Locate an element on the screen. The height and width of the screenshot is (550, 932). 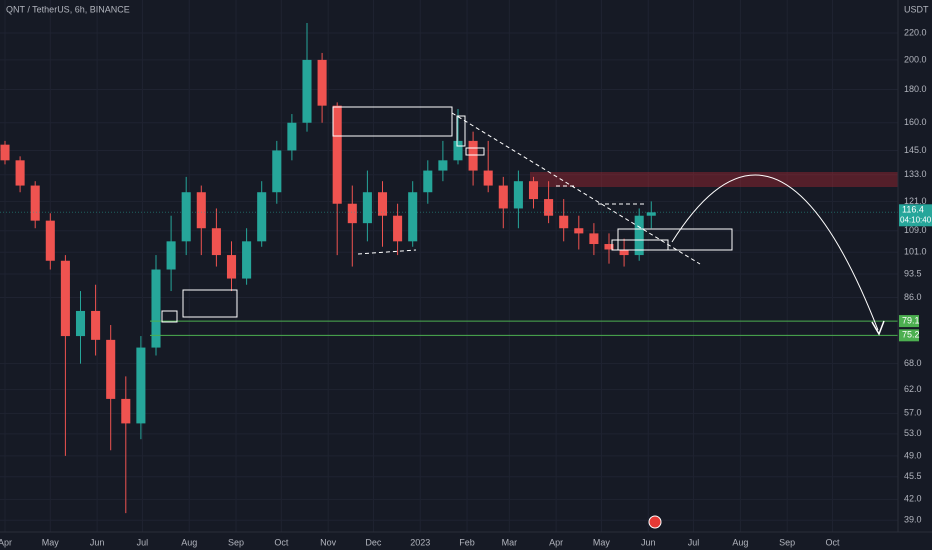
last-price-label: 116.4 is located at coordinates (913, 210).